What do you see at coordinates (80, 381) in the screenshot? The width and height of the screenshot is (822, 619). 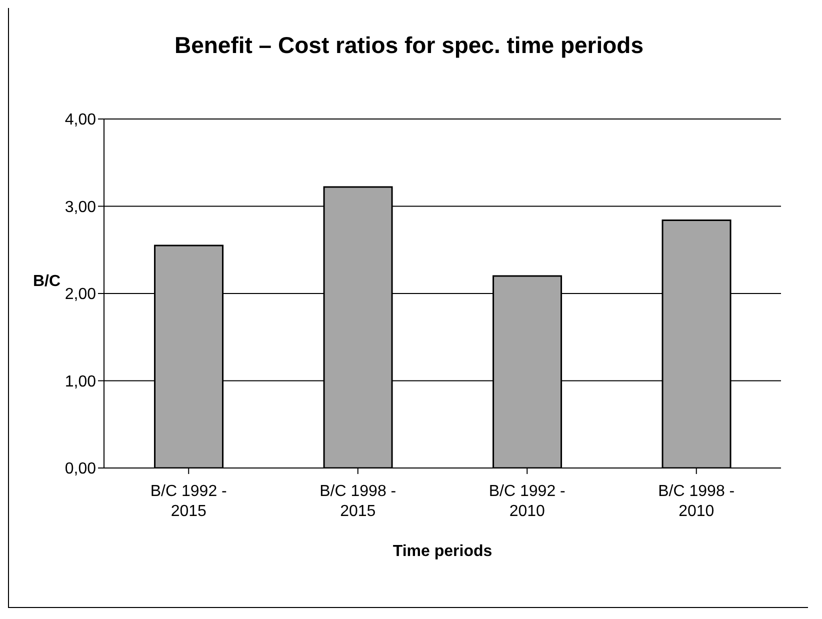 I see `y-tick-label: 1,00` at bounding box center [80, 381].